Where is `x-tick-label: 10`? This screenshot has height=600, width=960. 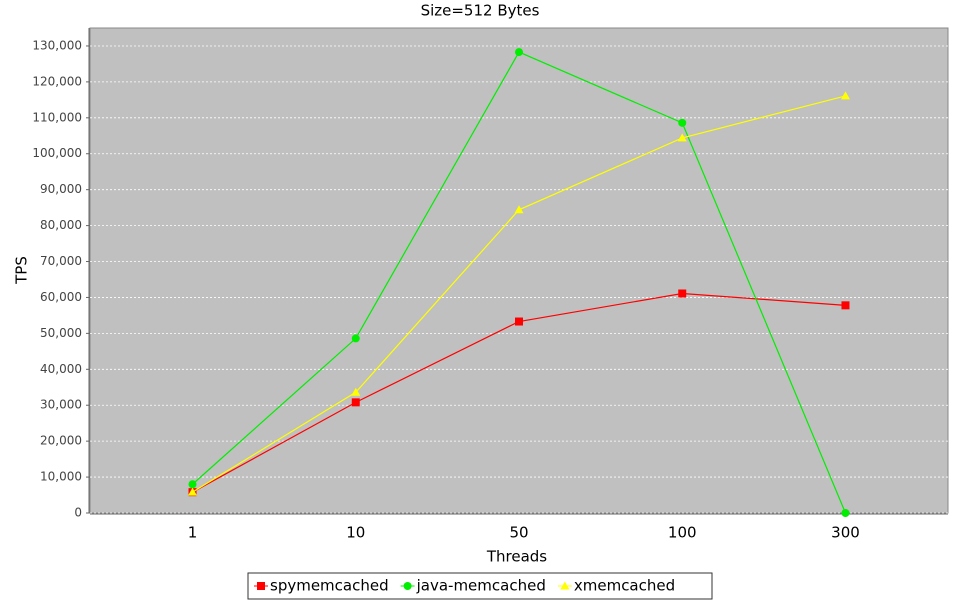
x-tick-label: 10 is located at coordinates (355, 533).